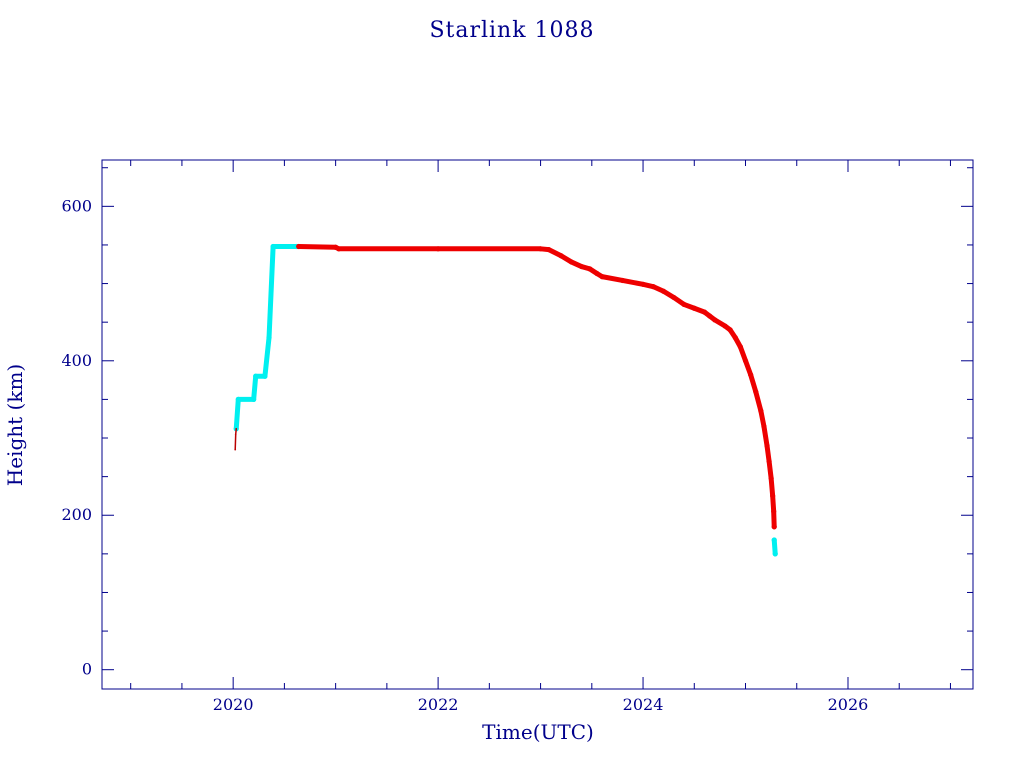  Describe the element at coordinates (76, 514) in the screenshot. I see `y-tick-label: 200` at that location.